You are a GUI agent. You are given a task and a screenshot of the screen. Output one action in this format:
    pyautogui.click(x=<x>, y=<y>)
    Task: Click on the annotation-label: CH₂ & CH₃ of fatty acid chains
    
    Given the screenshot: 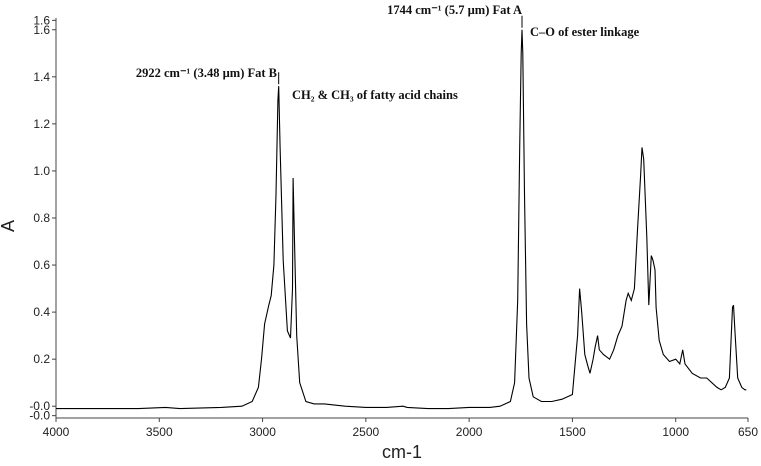 What is the action you would take?
    pyautogui.click(x=375, y=95)
    